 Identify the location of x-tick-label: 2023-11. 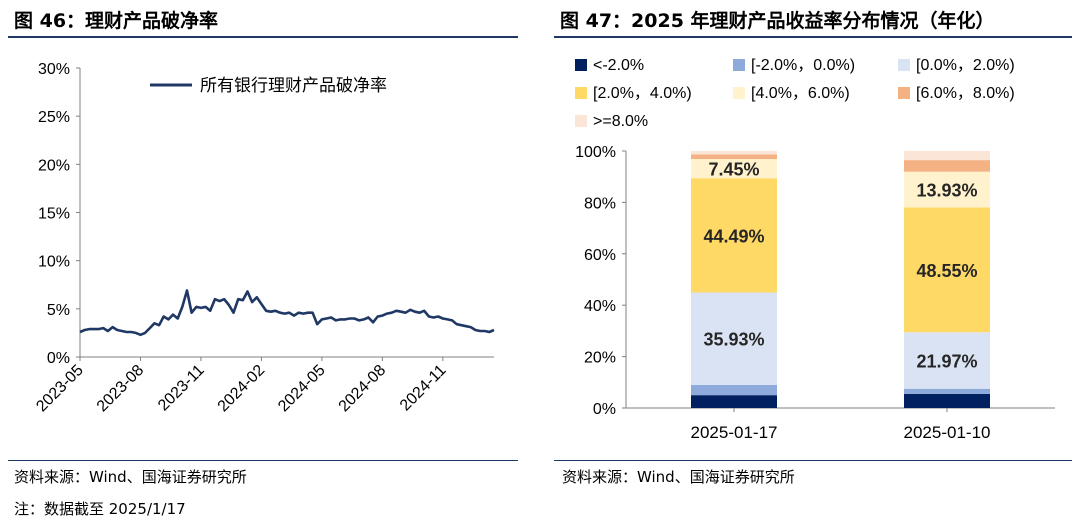
(181, 388).